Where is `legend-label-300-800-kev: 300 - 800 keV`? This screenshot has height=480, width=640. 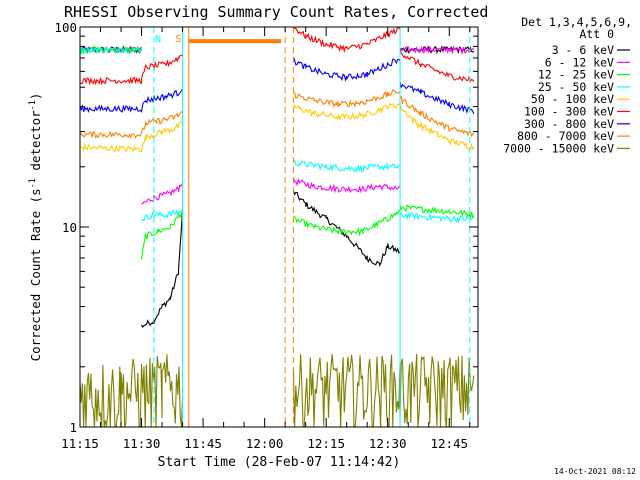
legend-label-300-800-kev: 300 - 800 keV is located at coordinates (569, 124).